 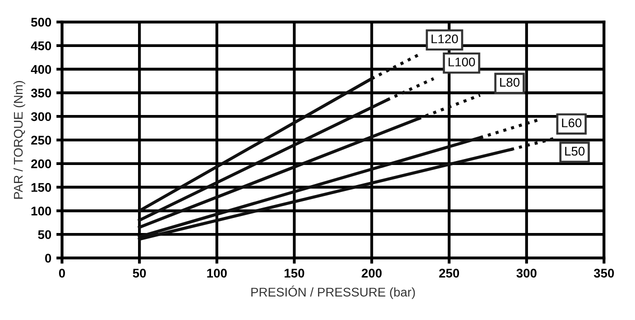 I want to click on y-tick-label: 400, so click(x=41, y=69).